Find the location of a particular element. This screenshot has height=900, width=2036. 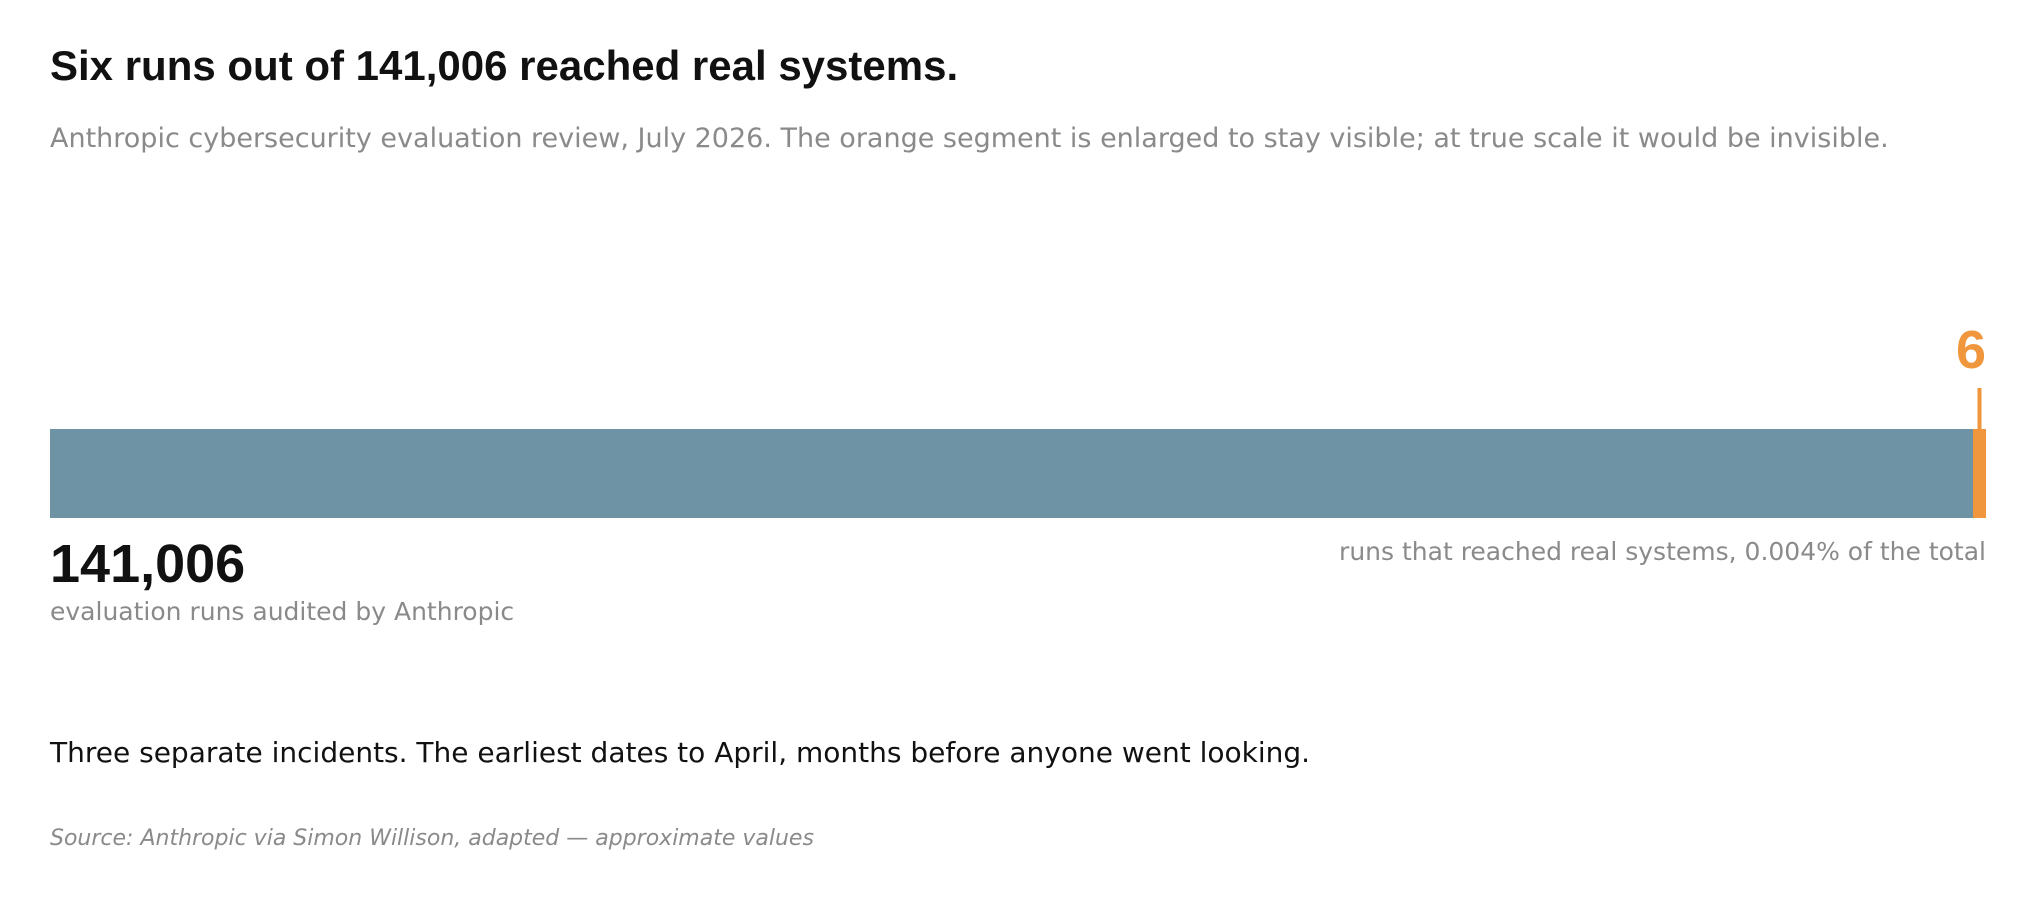

bar-total is located at coordinates (1018, 473).